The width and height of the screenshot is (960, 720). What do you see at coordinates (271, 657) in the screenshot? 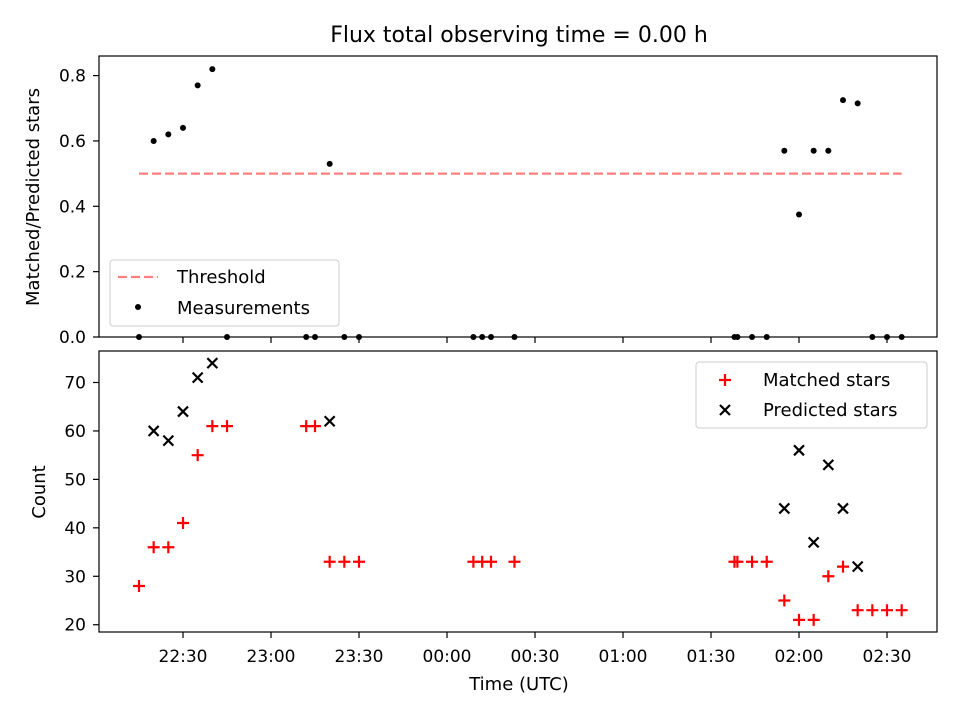
I see `count-xtick-label: 23:00` at bounding box center [271, 657].